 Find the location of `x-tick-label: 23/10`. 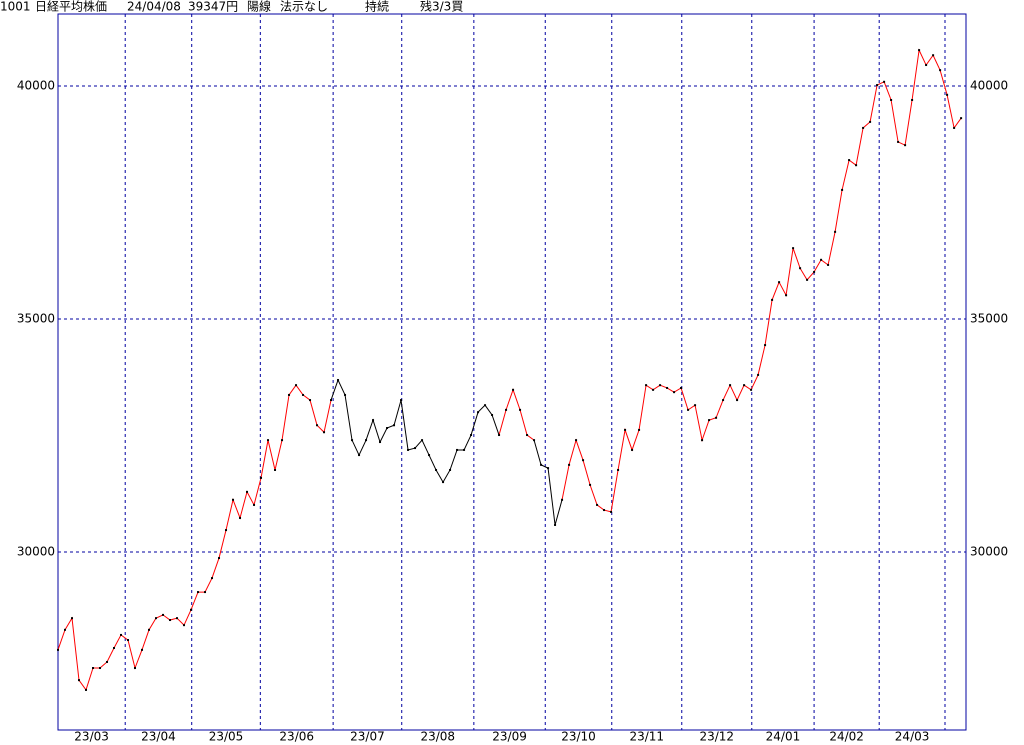

x-tick-label: 23/10 is located at coordinates (578, 737).